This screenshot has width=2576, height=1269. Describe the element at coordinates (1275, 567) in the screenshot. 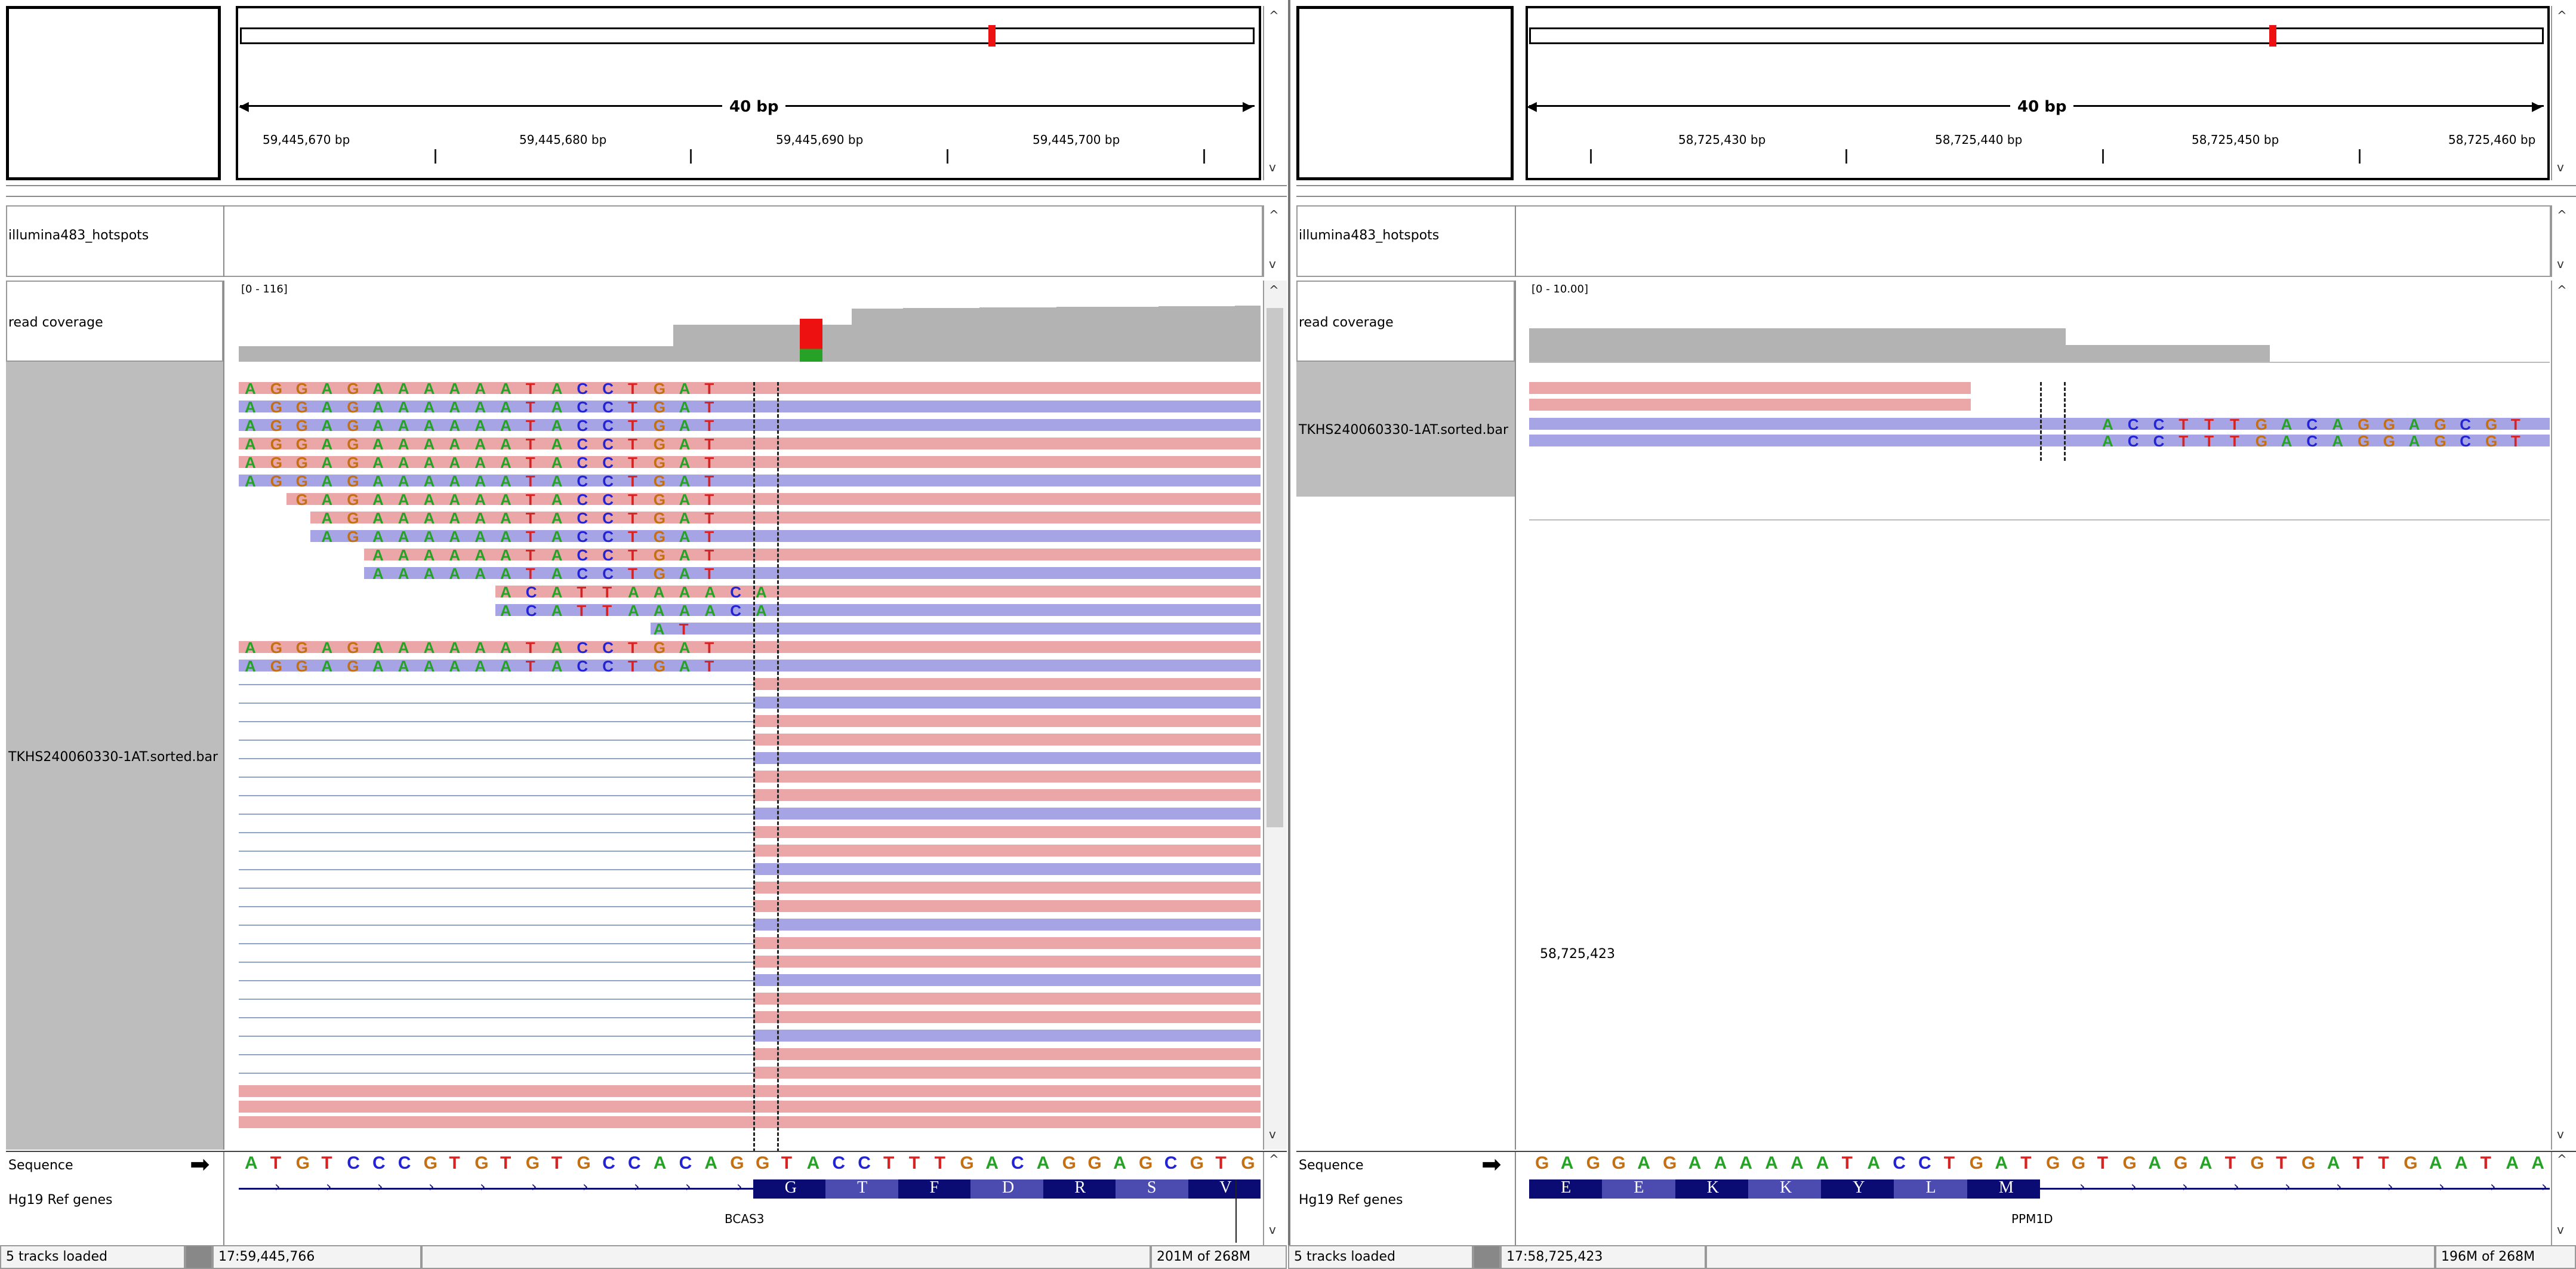

I see `scroll-thumb` at that location.